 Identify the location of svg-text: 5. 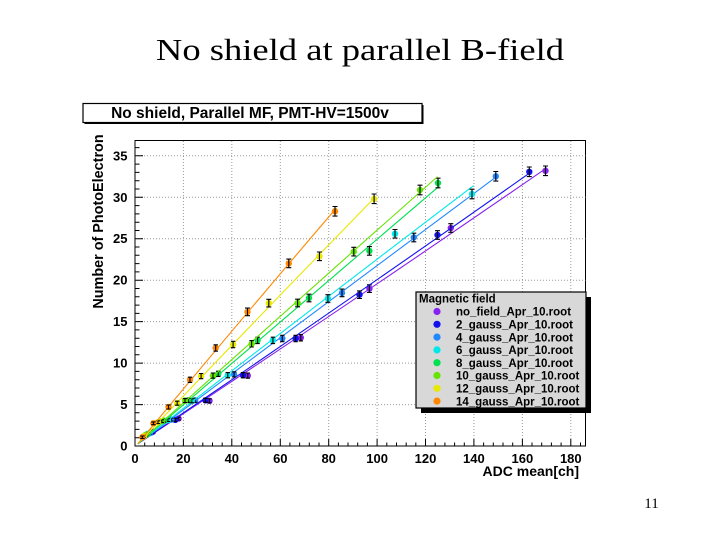
(123, 404).